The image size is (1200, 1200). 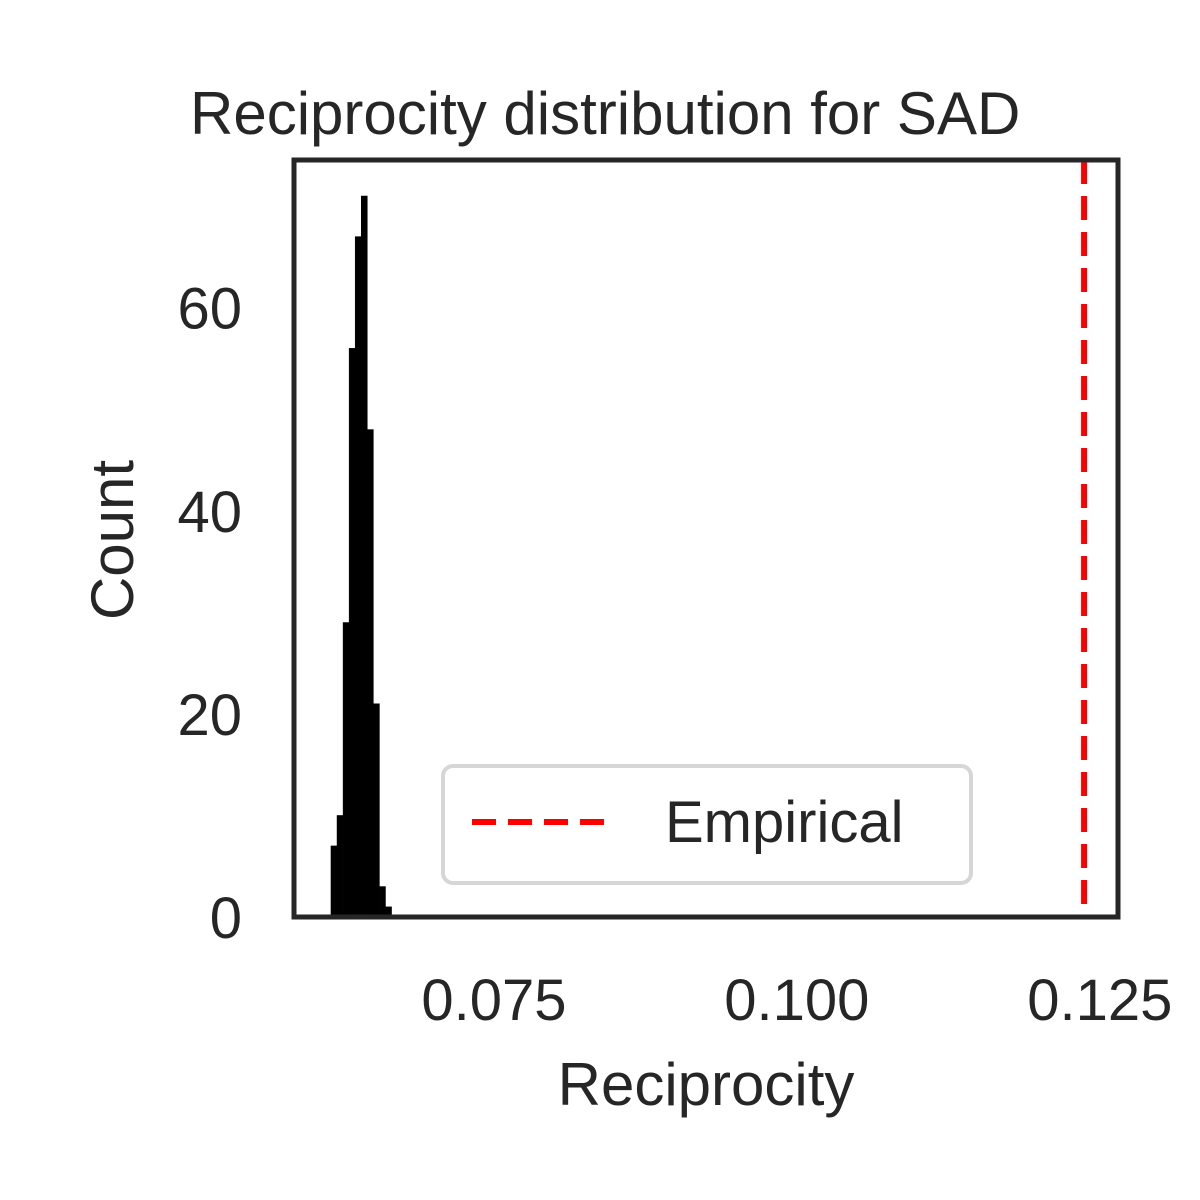 I want to click on histogram-bars, so click(x=361, y=556).